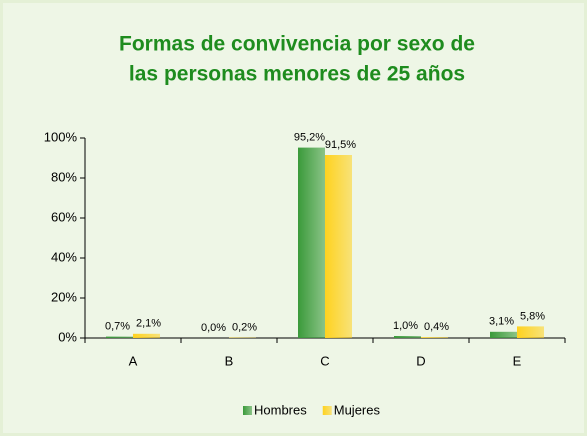 This screenshot has height=436, width=587. I want to click on y-tick-label: 60%, so click(64, 216).